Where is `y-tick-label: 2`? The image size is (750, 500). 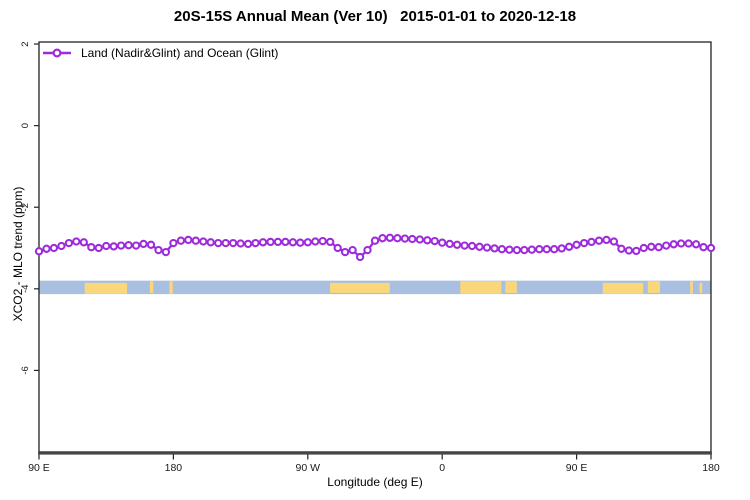 y-tick-label: 2 is located at coordinates (25, 43).